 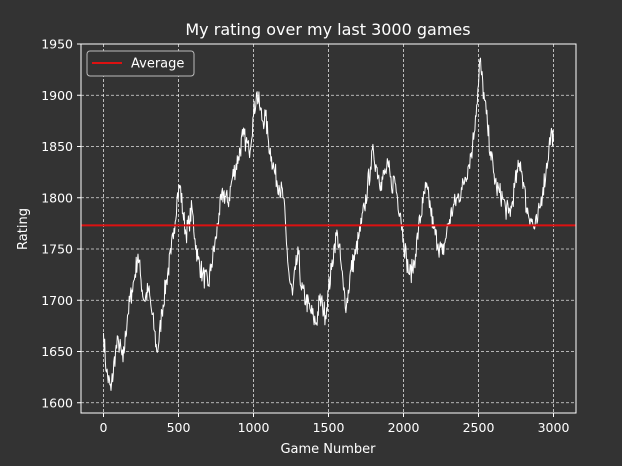 I want to click on y-tick-label: 1950, so click(x=57, y=44).